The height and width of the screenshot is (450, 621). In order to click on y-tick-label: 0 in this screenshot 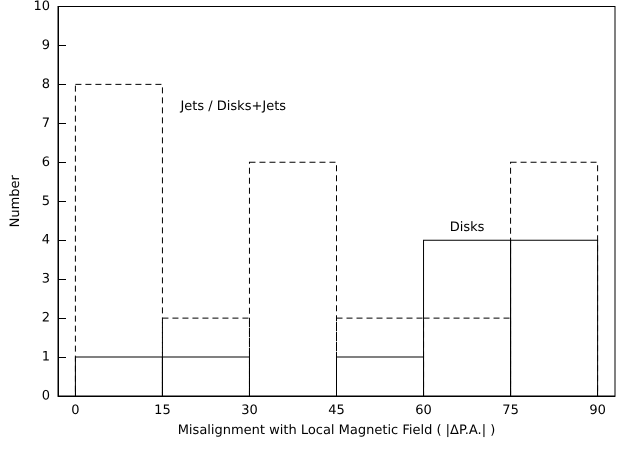, I will do `click(46, 396)`.